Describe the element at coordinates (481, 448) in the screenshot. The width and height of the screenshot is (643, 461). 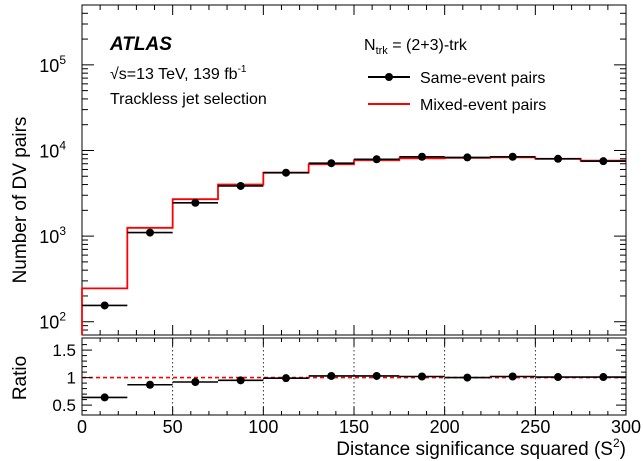
I see `x-axis-label: Distance significance squared (S2)` at that location.